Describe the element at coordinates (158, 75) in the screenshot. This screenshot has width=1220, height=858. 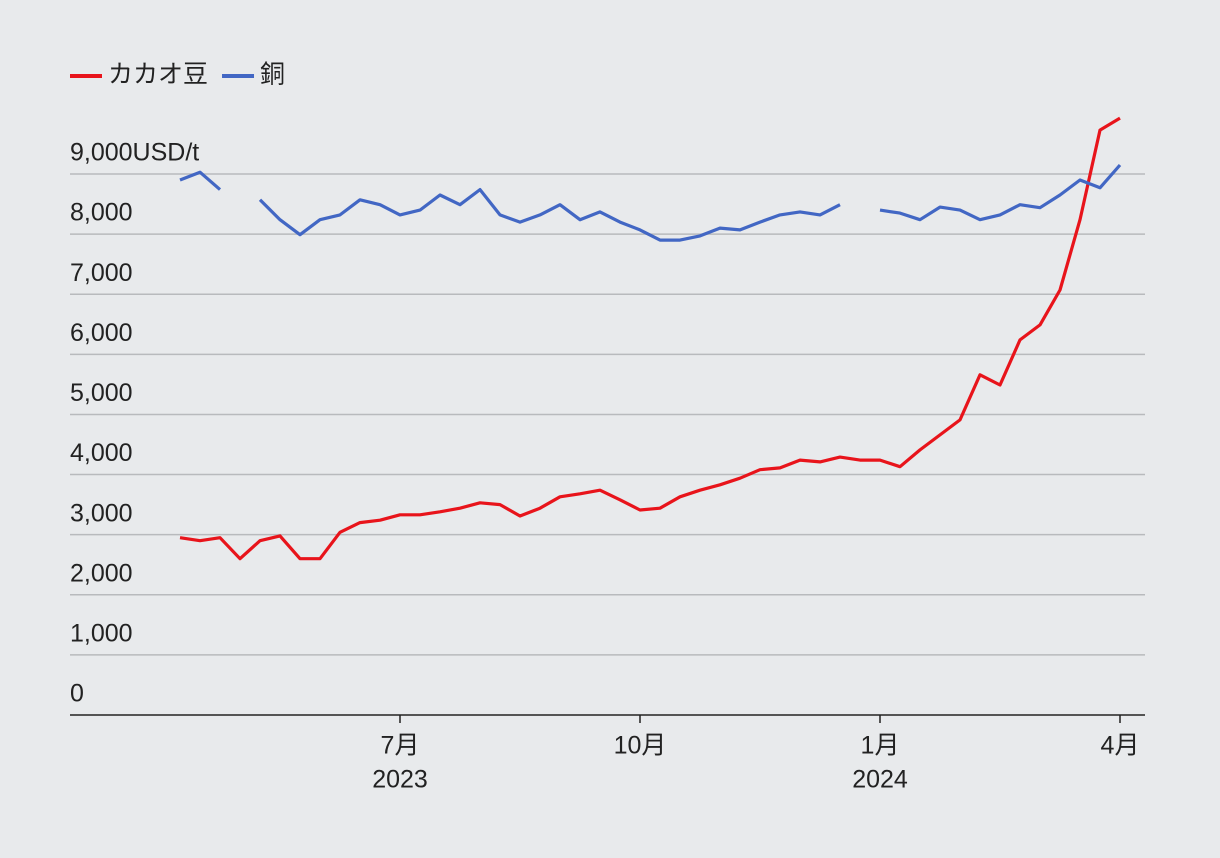
I see `legend-label: カカオ豆` at that location.